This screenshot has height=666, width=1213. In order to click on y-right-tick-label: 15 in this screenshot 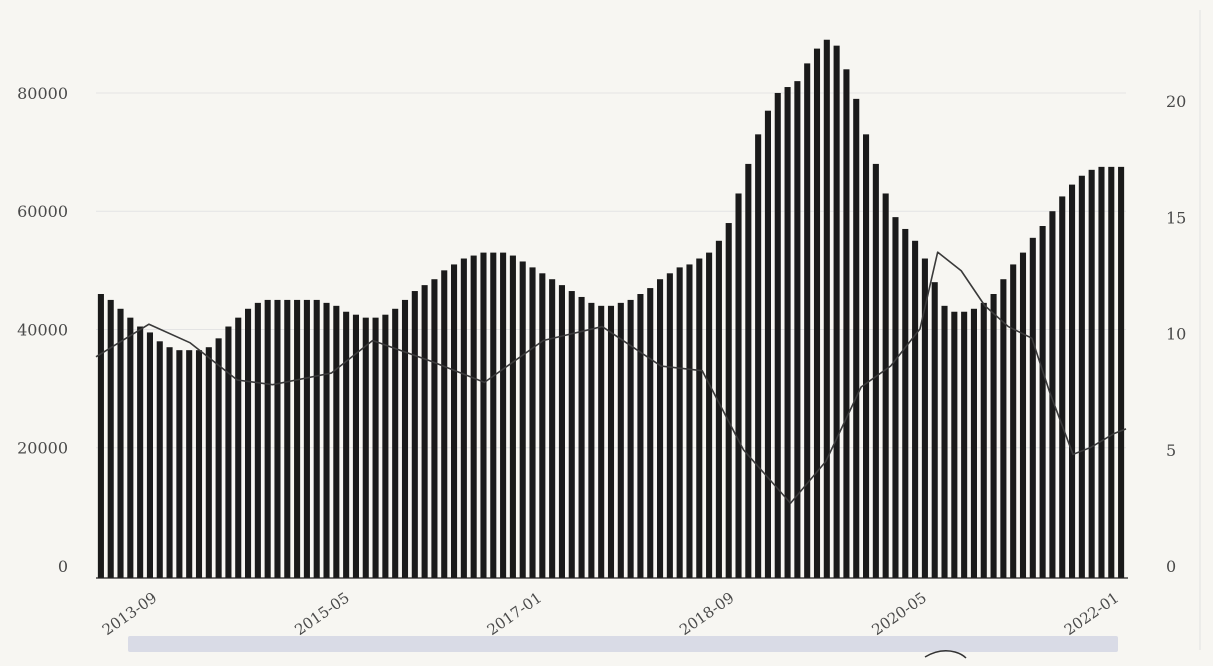, I will do `click(1176, 217)`.